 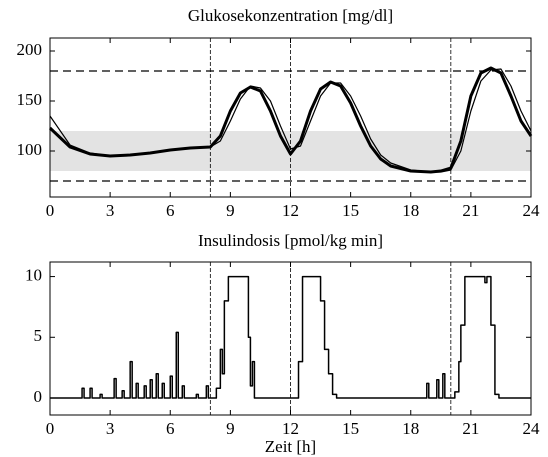 I want to click on y-tick-label: 200, so click(x=30, y=49).